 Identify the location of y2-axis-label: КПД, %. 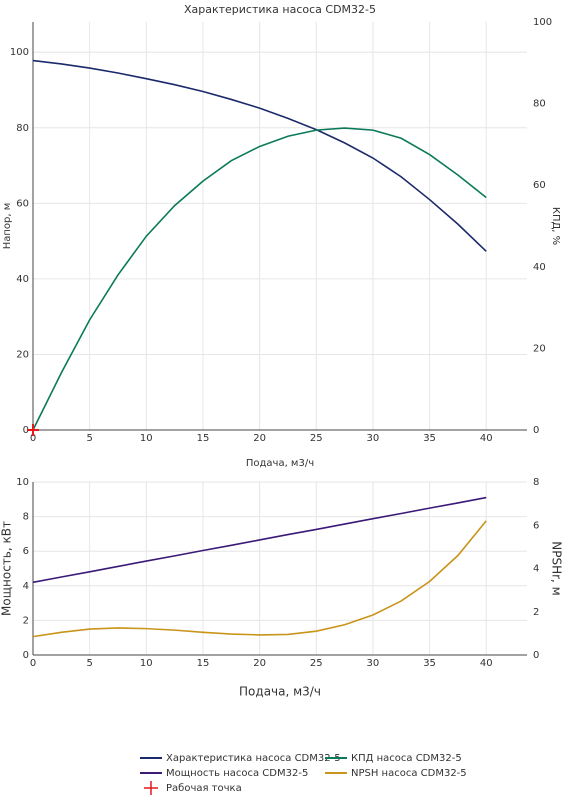
(555, 226).